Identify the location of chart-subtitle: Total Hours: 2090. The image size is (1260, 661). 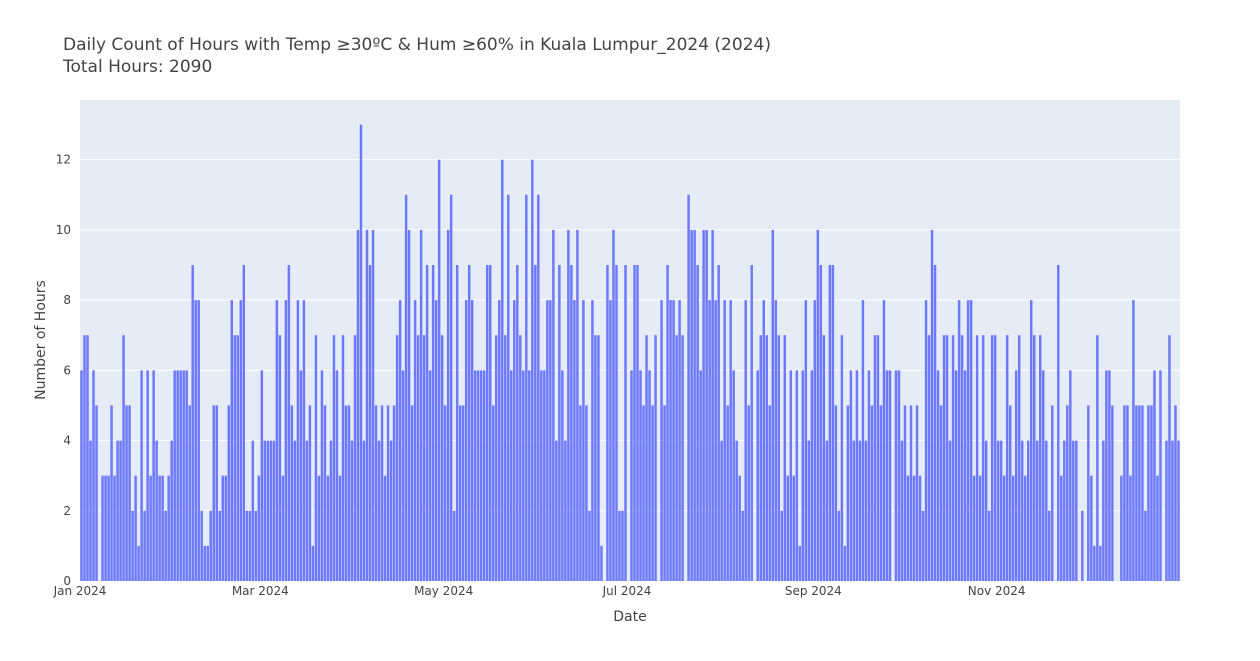
(137, 67).